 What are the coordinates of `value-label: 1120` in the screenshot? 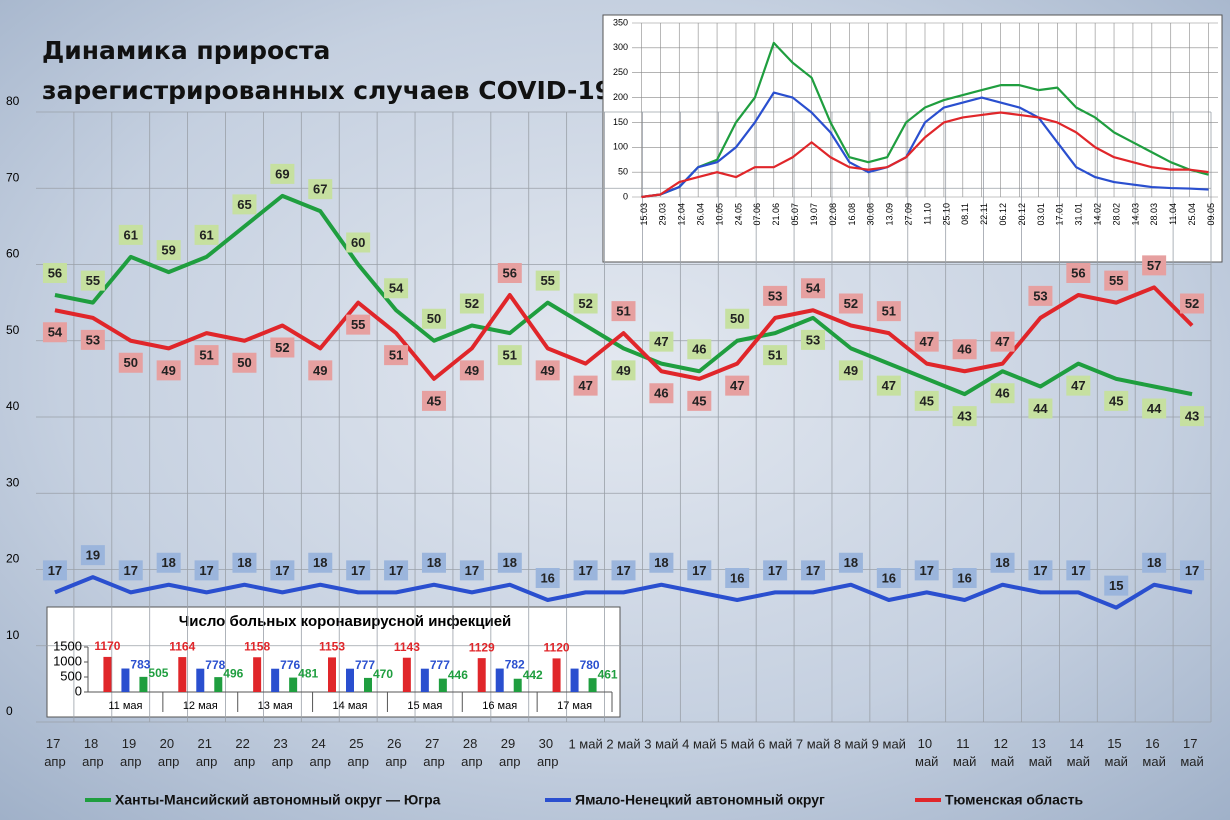 It's located at (557, 648).